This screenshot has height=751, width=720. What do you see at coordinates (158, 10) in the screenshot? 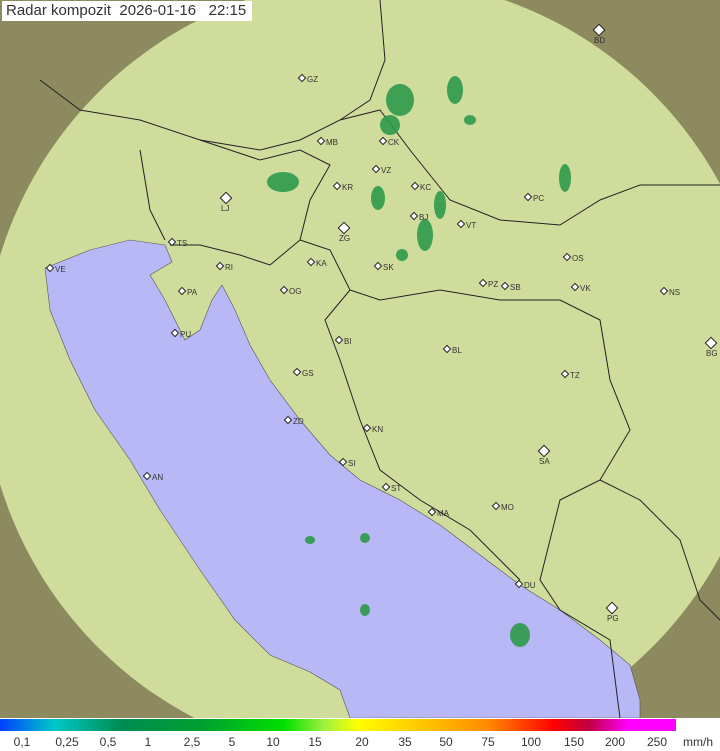
I see `title-date: 2026-01-16` at bounding box center [158, 10].